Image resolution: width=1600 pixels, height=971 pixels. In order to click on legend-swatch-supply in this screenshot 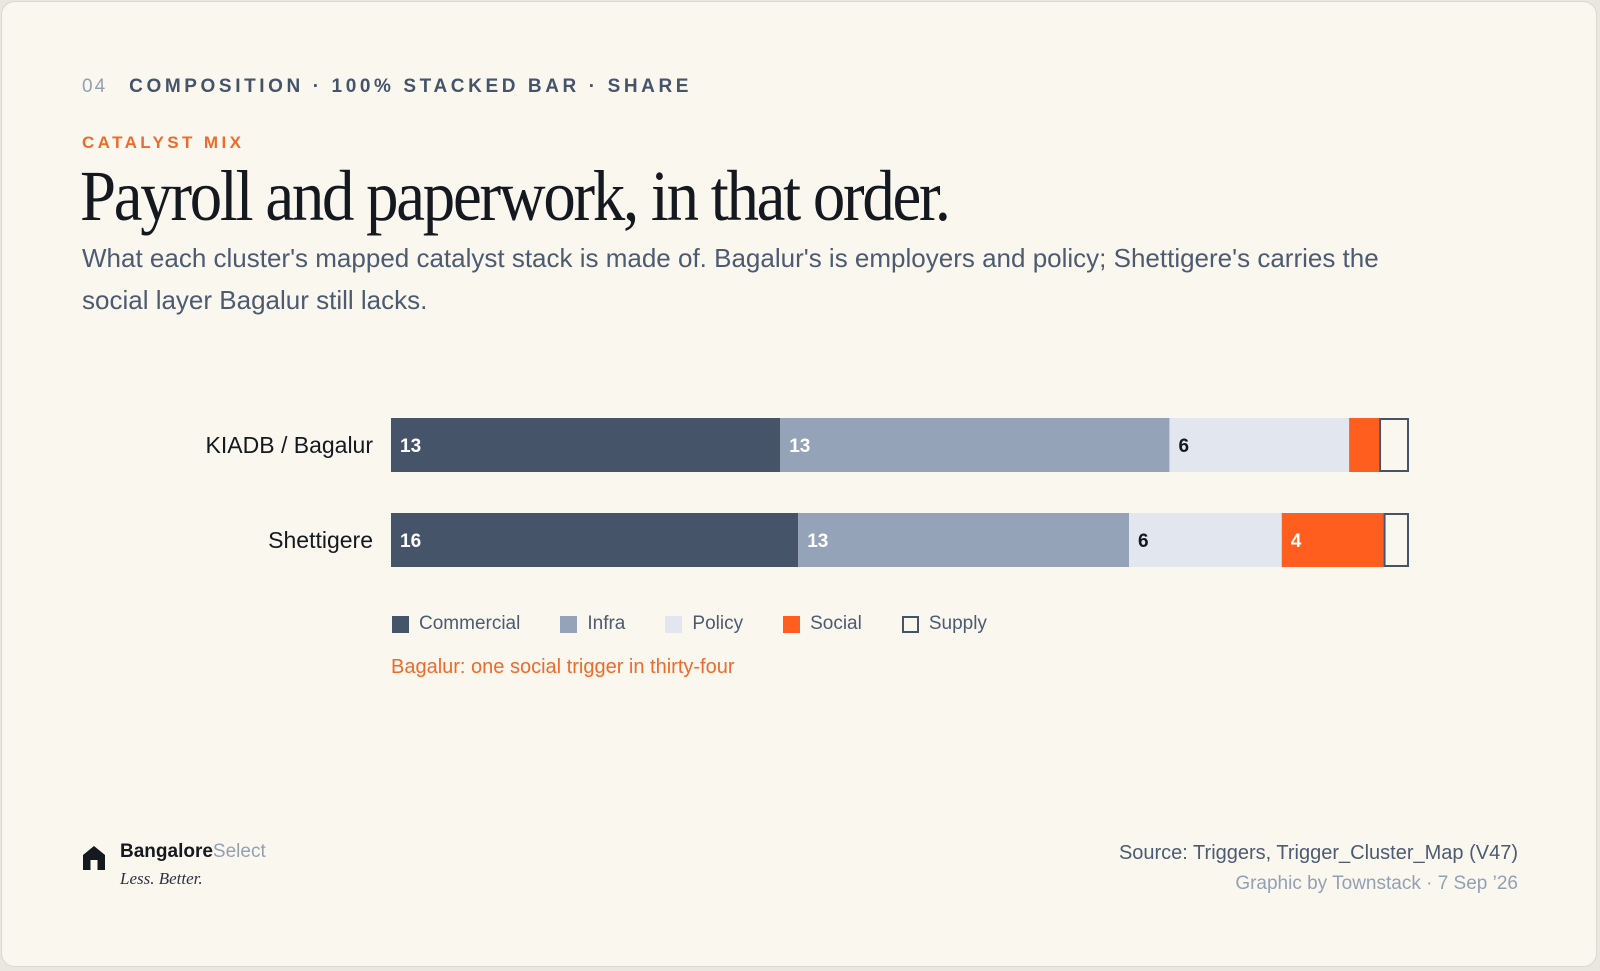, I will do `click(910, 624)`.